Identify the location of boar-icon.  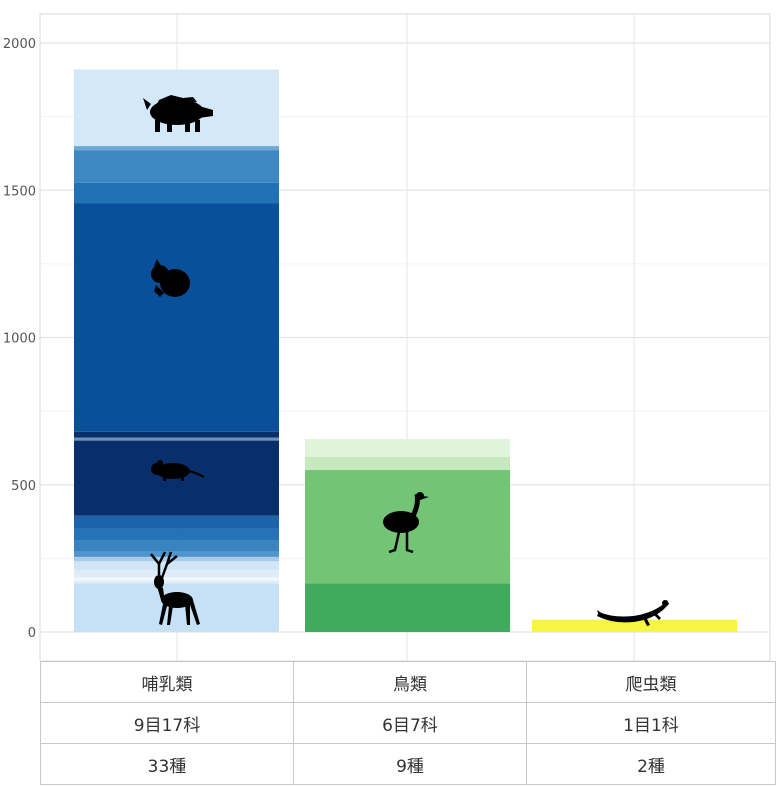
(178, 113).